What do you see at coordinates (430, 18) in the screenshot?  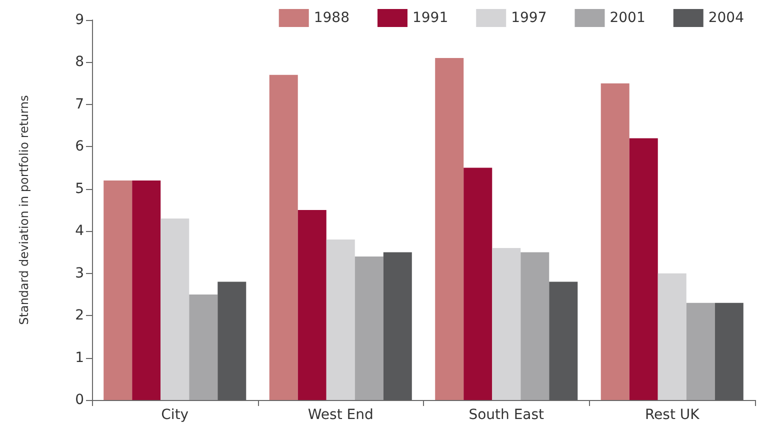 I see `legend-label: 1991` at bounding box center [430, 18].